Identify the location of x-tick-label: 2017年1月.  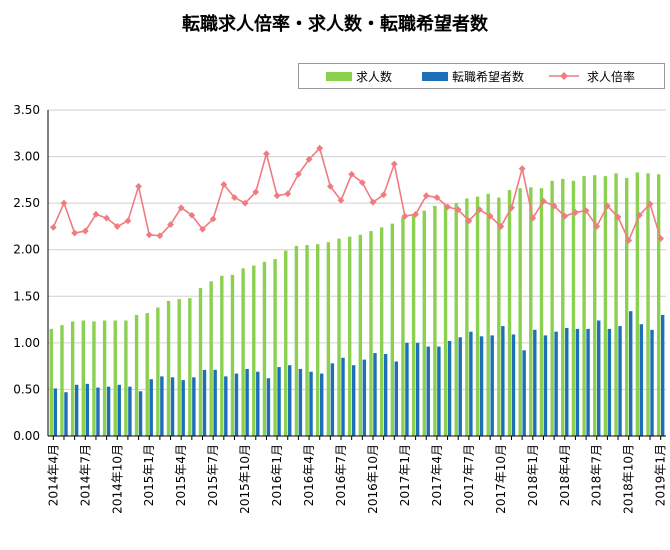
(405, 475).